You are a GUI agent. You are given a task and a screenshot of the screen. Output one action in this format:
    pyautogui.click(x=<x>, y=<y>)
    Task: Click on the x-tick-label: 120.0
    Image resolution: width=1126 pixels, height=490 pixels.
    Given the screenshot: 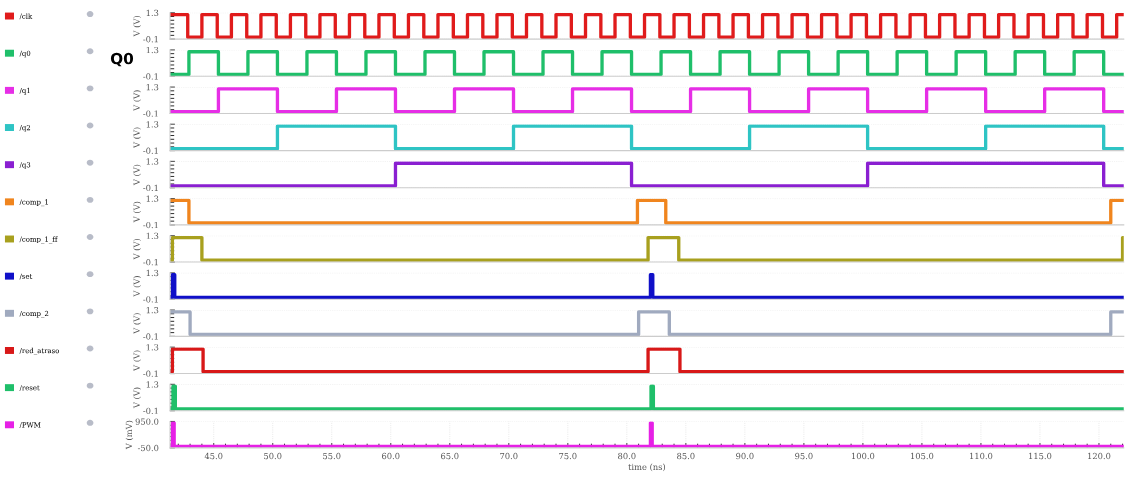 What is the action you would take?
    pyautogui.click(x=1099, y=456)
    